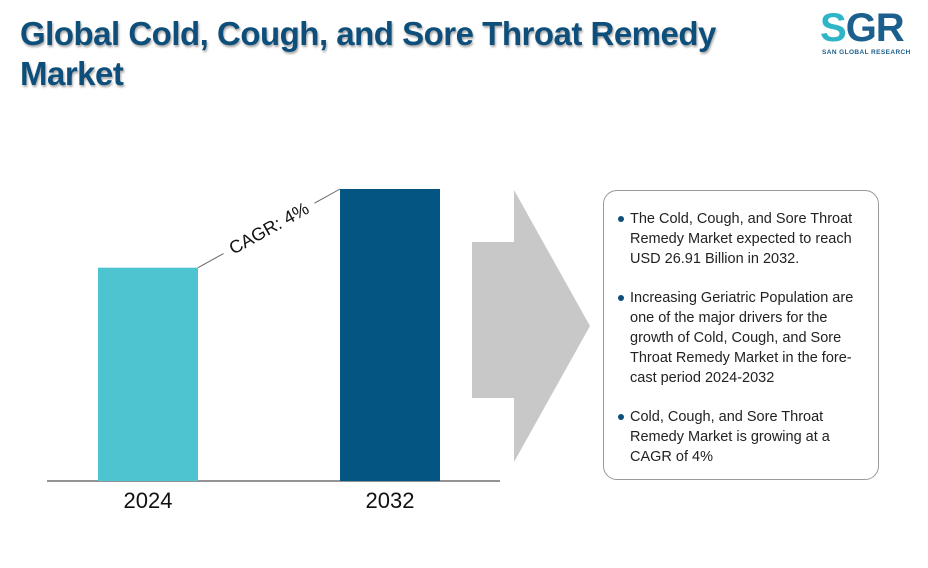 The width and height of the screenshot is (928, 568). What do you see at coordinates (269, 228) in the screenshot?
I see `cagr-annotation: CAGR: 4%` at bounding box center [269, 228].